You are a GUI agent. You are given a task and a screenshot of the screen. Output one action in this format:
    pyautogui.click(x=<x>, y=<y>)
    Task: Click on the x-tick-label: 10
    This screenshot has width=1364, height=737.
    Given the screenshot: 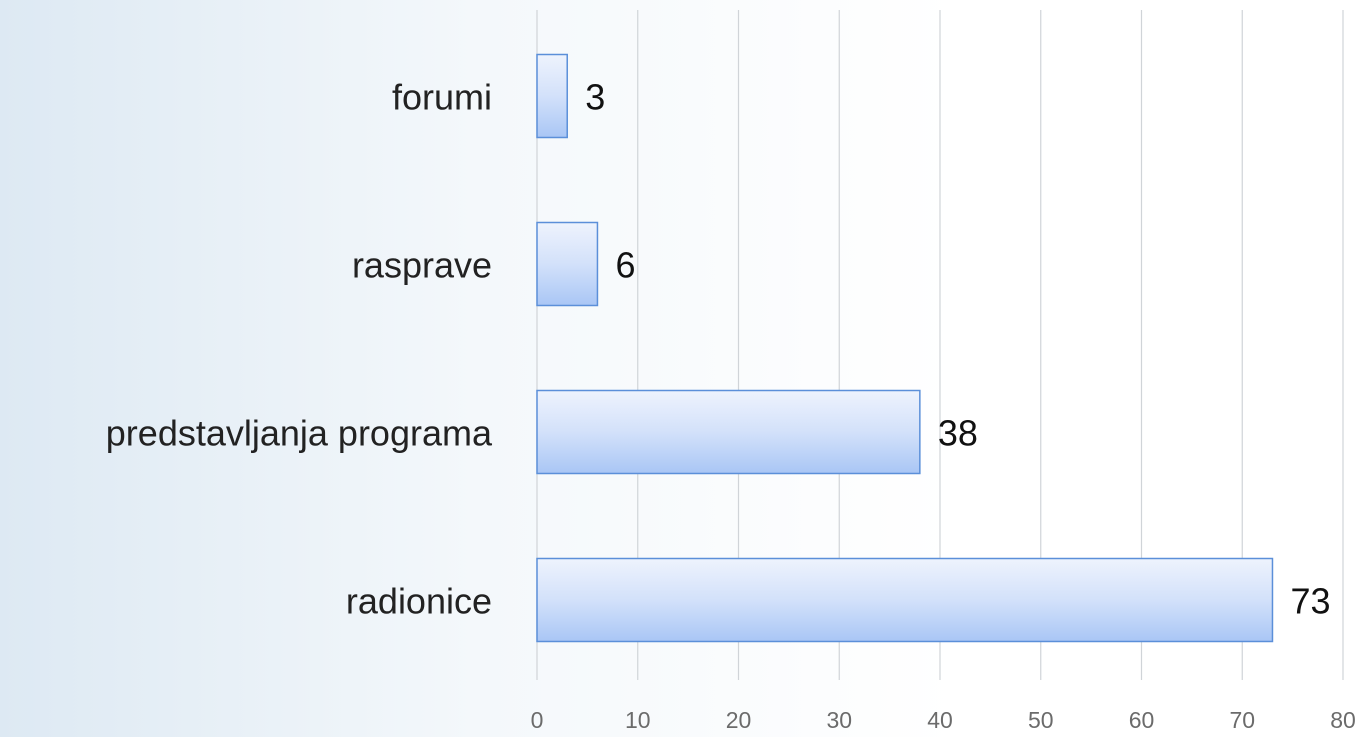 What is the action you would take?
    pyautogui.click(x=638, y=720)
    